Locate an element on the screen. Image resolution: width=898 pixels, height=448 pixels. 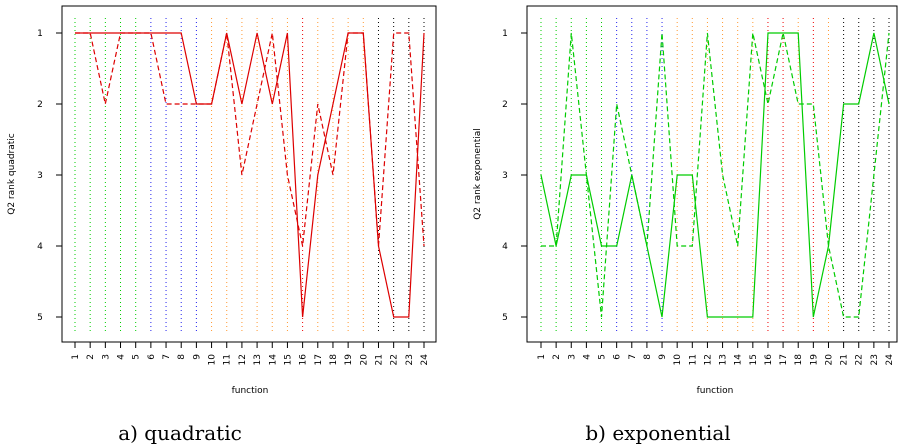
panel-caption: a) quadratic is located at coordinates (180, 433).